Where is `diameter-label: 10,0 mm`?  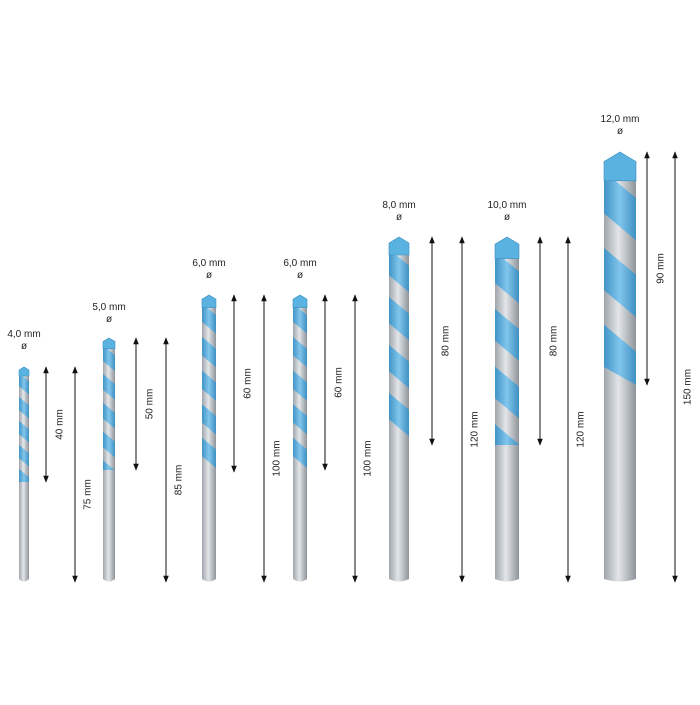 diameter-label: 10,0 mm is located at coordinates (507, 205).